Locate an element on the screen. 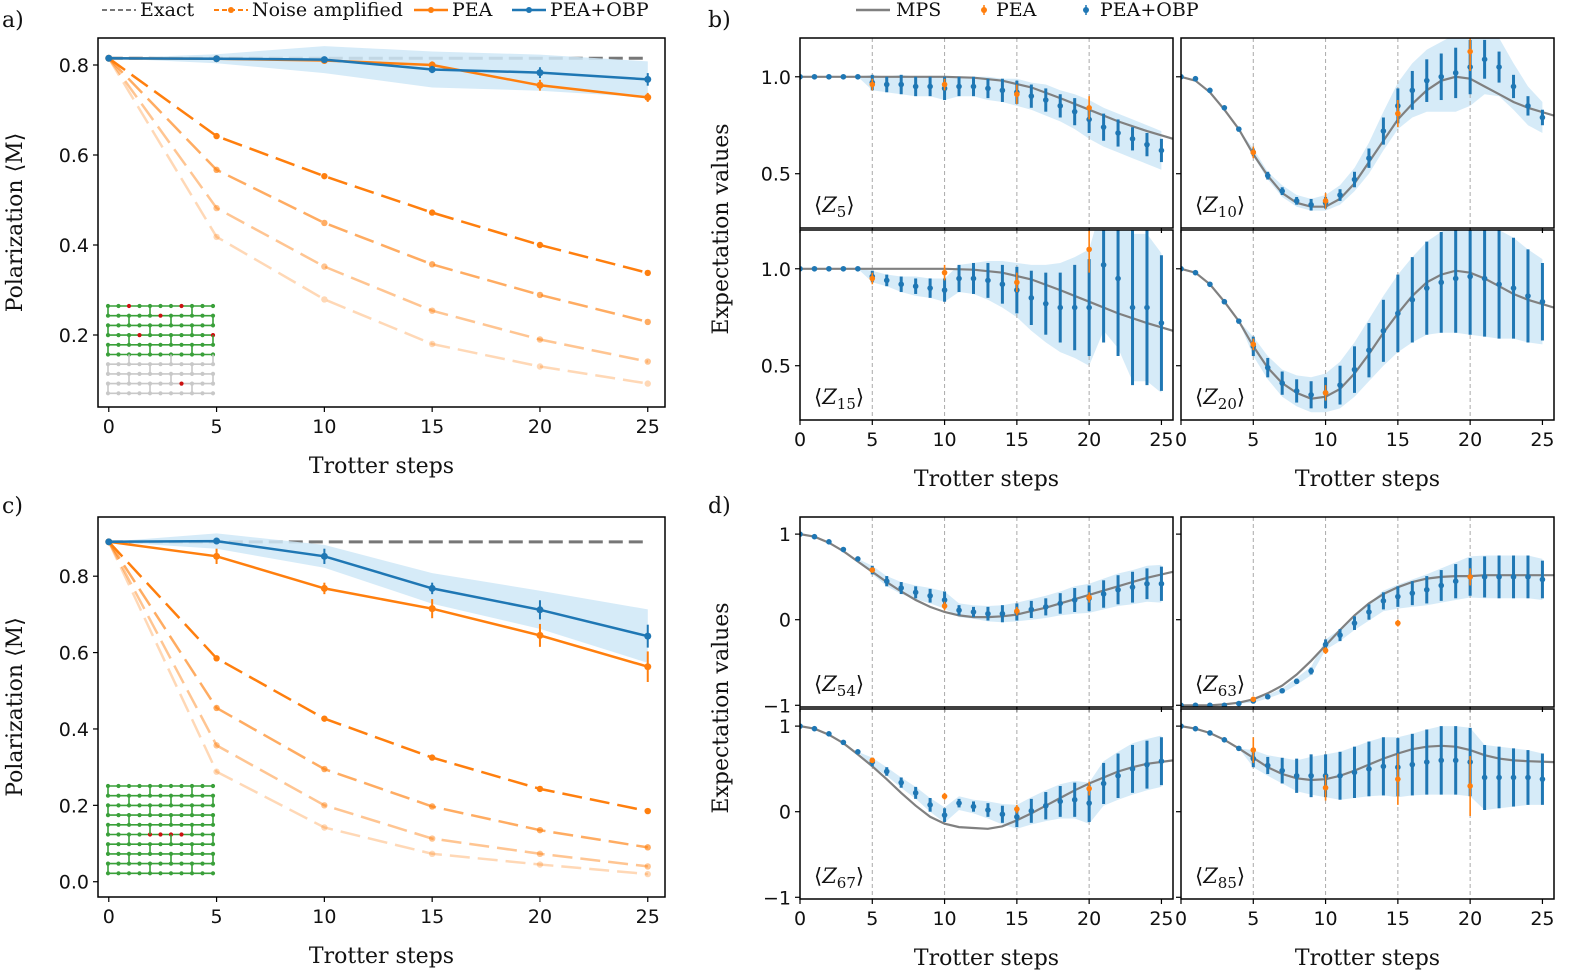  b-sub-3-xtick-label-2: 10 is located at coordinates (944, 440).